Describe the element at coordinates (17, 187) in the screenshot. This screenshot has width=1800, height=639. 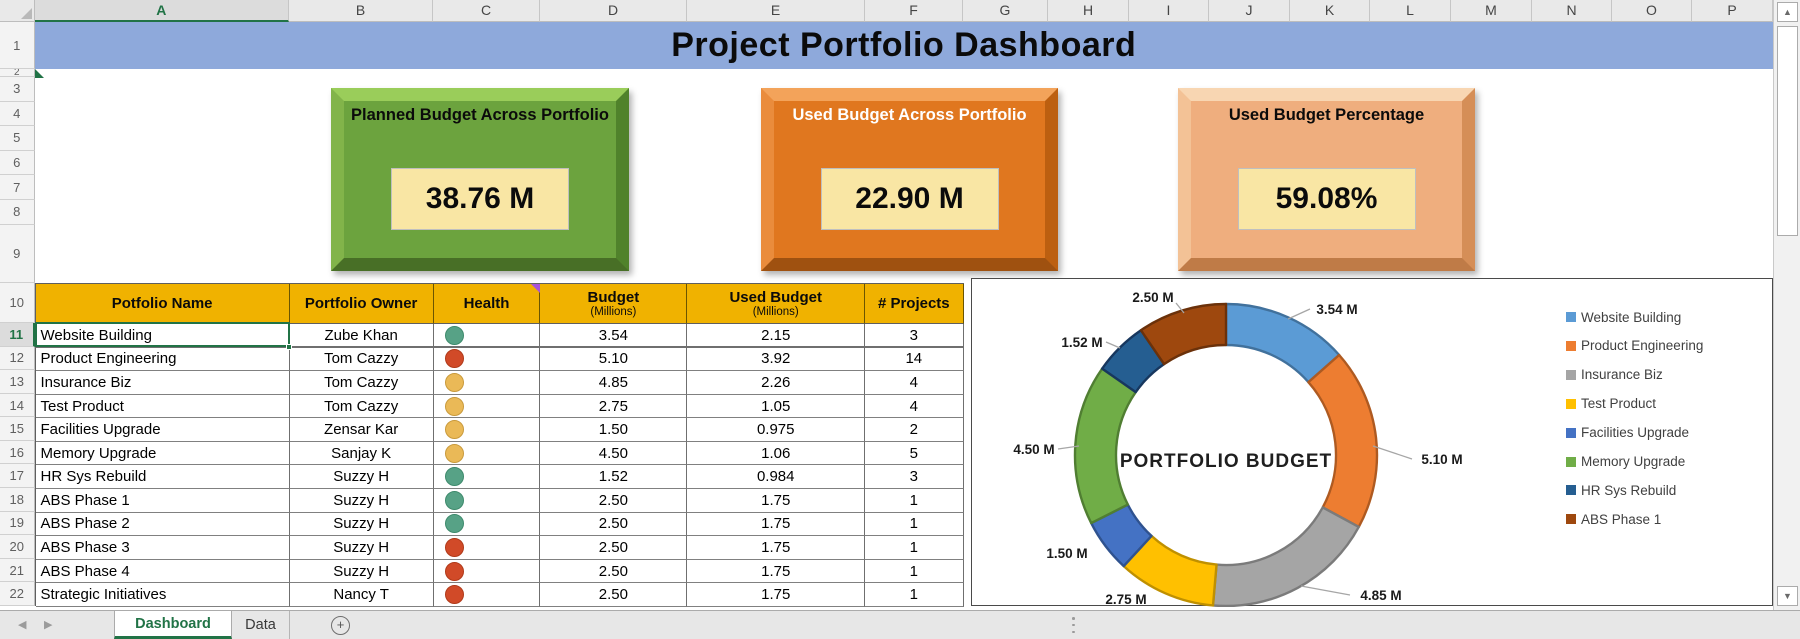
I see `row-header-7: 7` at that location.